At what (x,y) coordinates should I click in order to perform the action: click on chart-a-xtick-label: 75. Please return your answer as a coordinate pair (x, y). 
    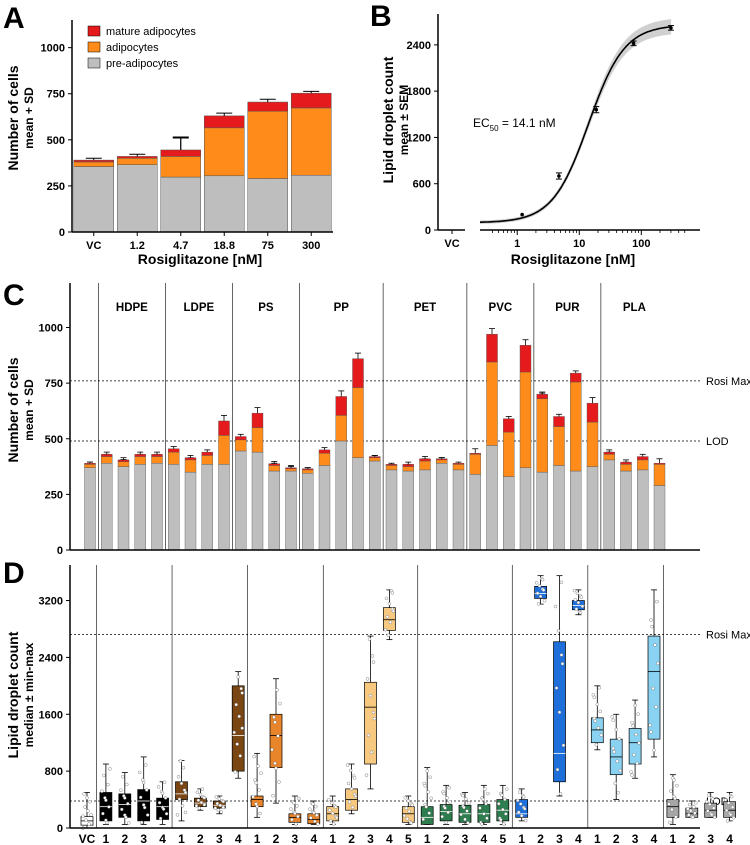
    Looking at the image, I should click on (268, 246).